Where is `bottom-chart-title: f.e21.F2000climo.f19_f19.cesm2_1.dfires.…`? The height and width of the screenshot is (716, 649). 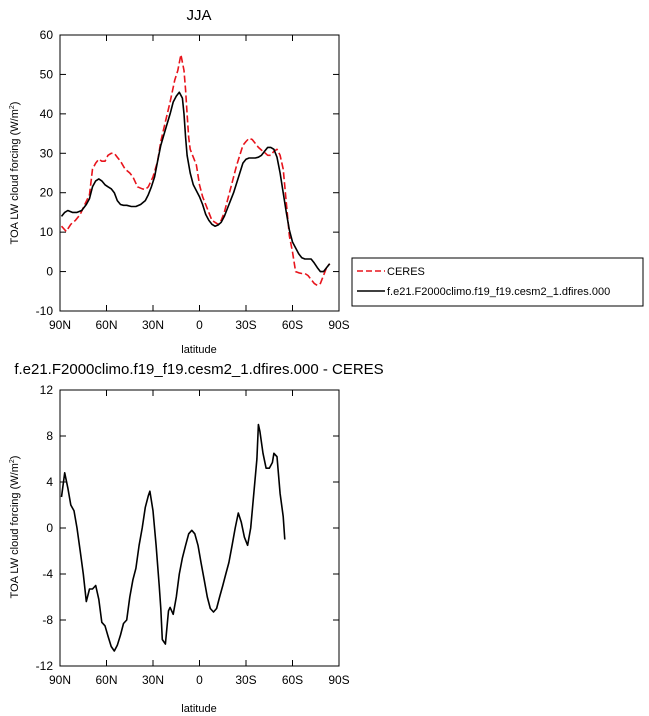 bottom-chart-title: f.e21.F2000climo.f19_f19.cesm2_1.dfires.… is located at coordinates (198, 369).